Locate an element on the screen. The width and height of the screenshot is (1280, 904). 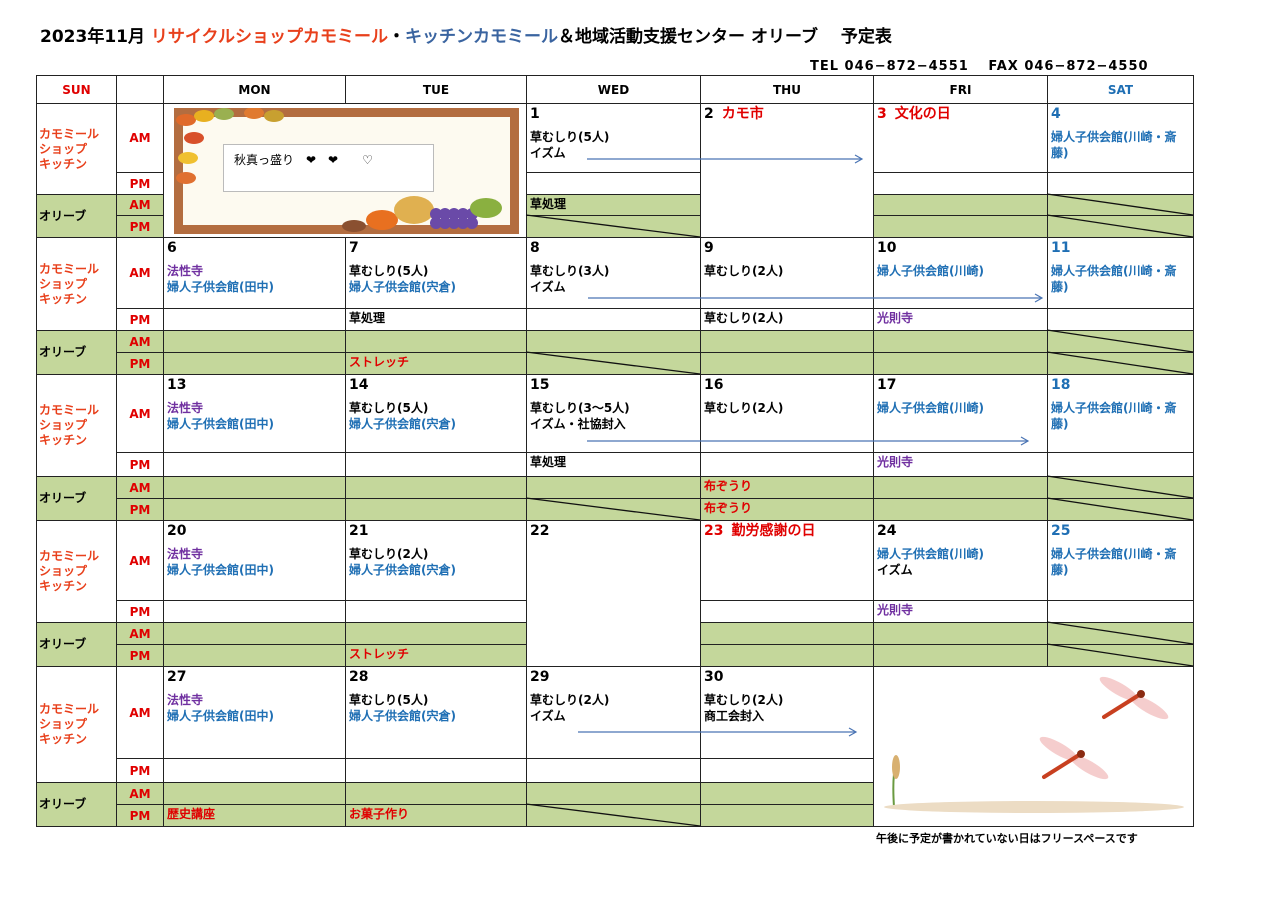
schedule-entry: 歴史講座 is located at coordinates (191, 814).